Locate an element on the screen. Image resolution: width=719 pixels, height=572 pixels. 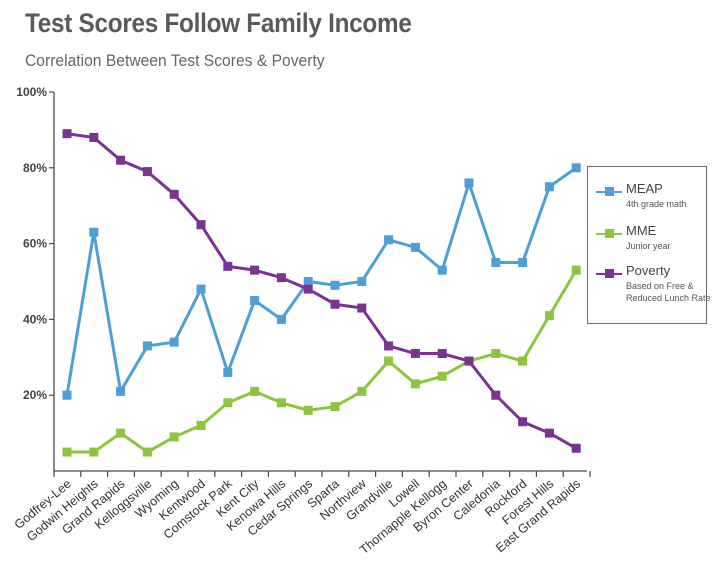
legend-note-meap: 4th grade math is located at coordinates (656, 204).